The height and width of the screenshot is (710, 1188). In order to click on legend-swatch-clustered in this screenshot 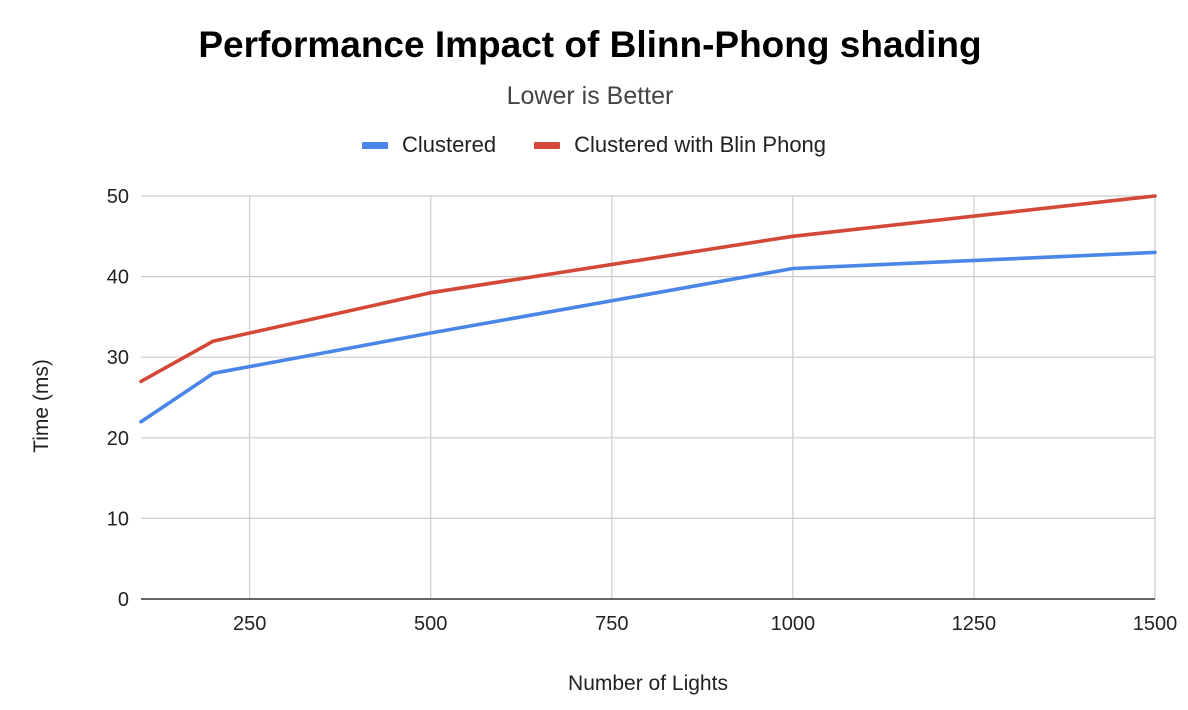, I will do `click(374, 145)`.